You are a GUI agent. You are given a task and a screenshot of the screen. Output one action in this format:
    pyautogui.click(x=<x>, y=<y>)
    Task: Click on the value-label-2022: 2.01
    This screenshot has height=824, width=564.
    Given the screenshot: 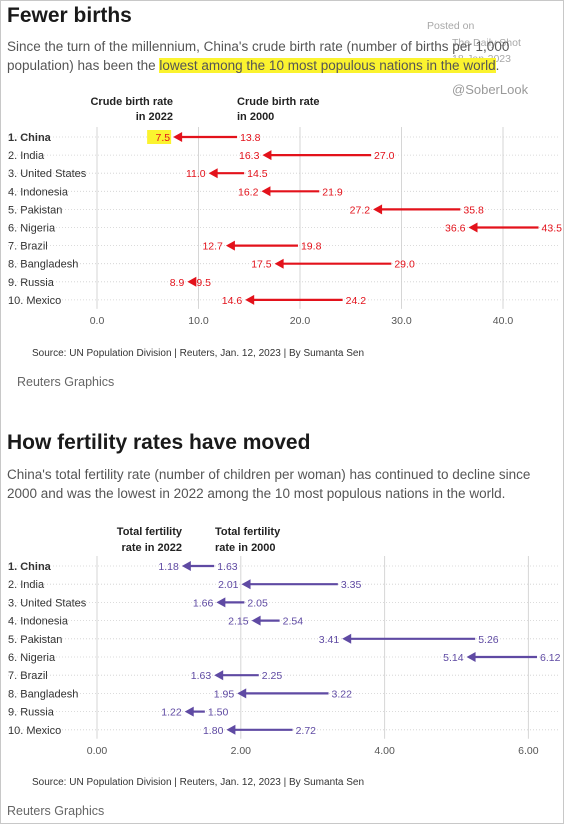 What is the action you would take?
    pyautogui.click(x=228, y=585)
    